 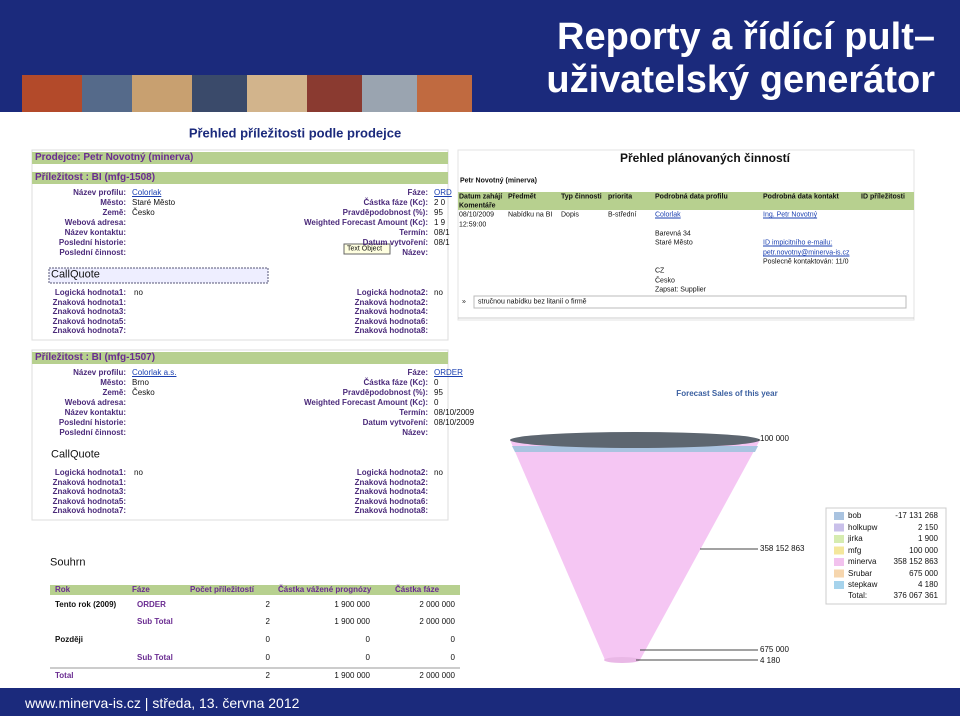 I want to click on comment: stručnou nabídku bez litanií o firmě, so click(x=532, y=302).